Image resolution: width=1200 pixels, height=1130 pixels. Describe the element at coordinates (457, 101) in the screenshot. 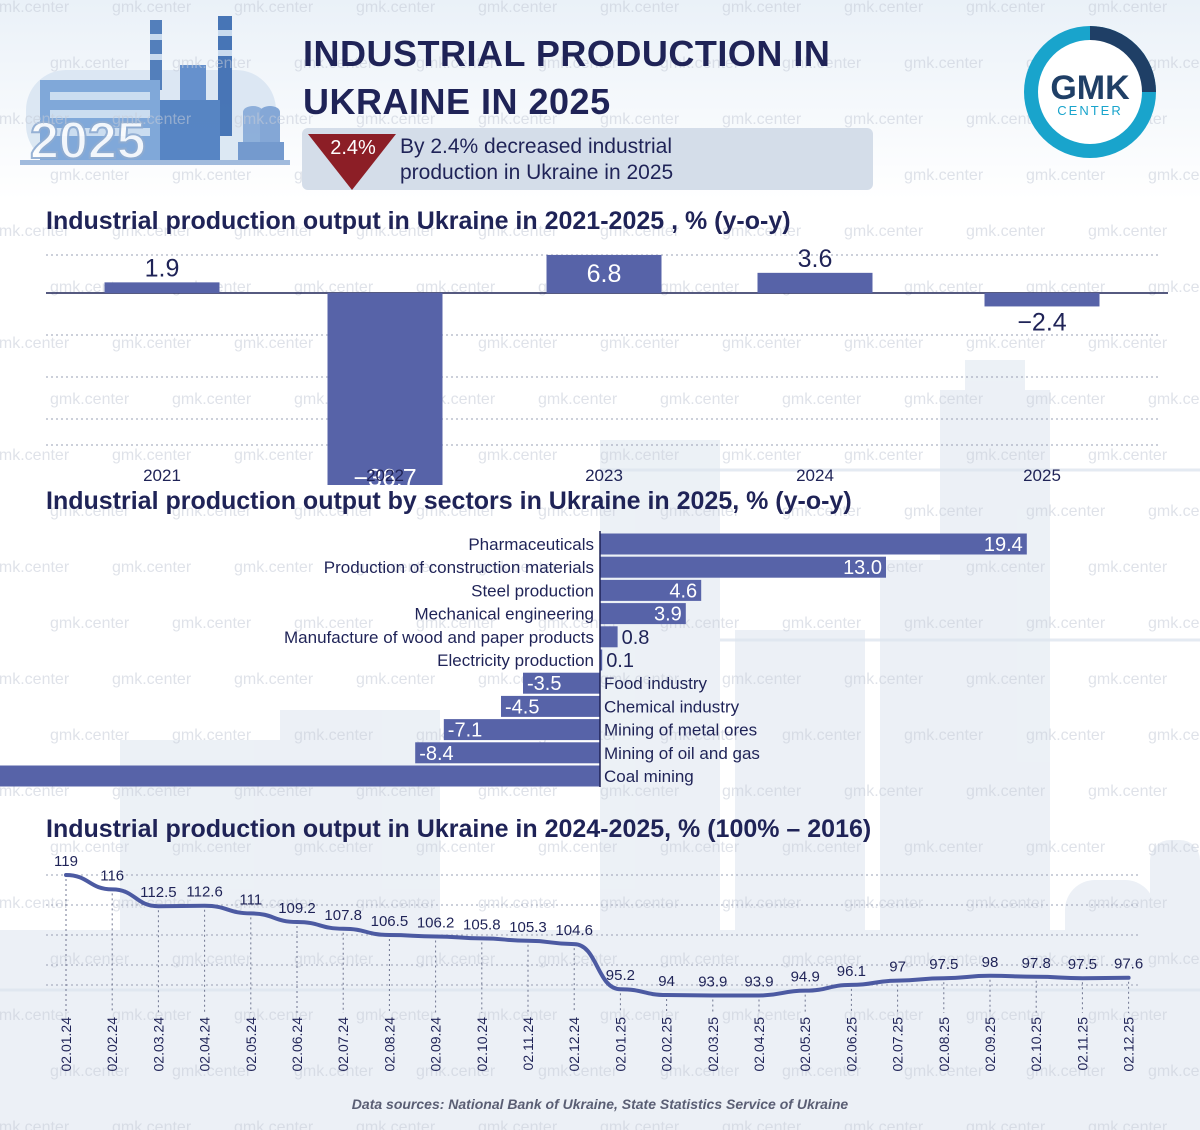

I see `page-title-line-2: UKRAINE IN 2025` at that location.